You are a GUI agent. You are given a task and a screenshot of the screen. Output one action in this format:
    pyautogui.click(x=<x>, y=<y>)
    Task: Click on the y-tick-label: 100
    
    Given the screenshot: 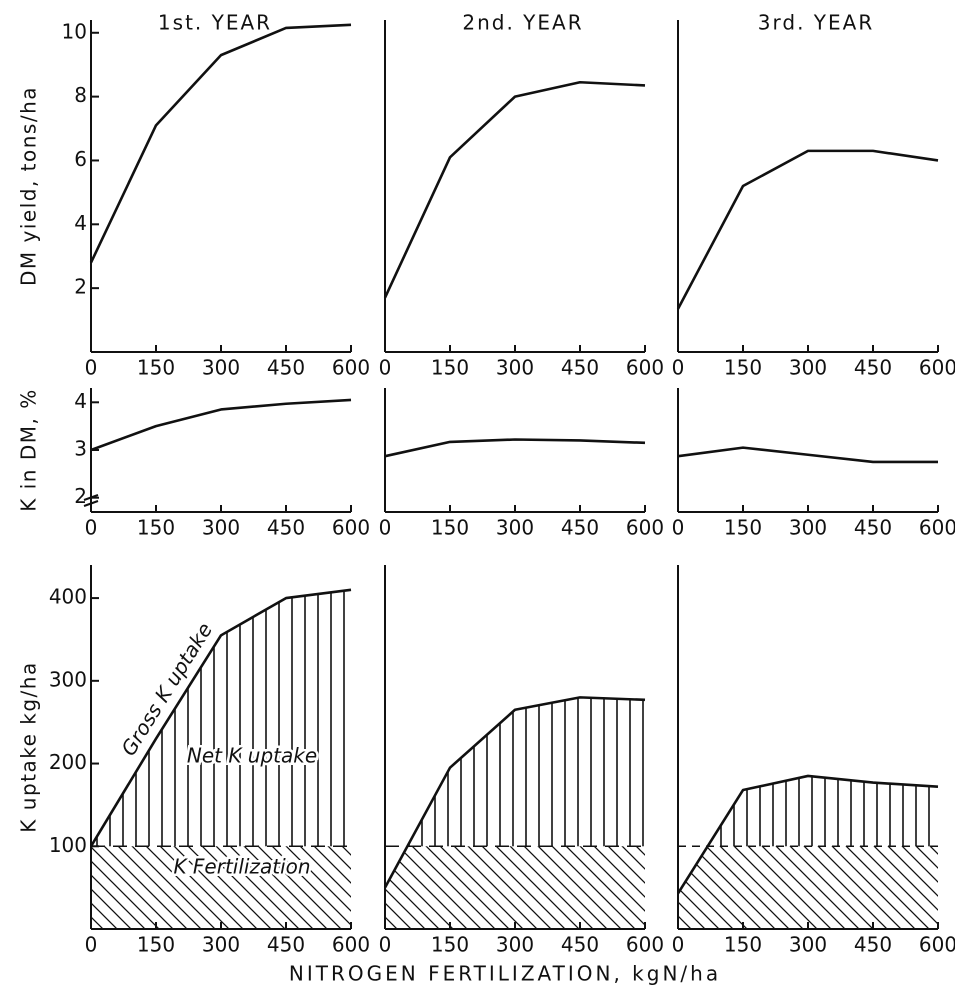 What is the action you would take?
    pyautogui.click(x=68, y=845)
    